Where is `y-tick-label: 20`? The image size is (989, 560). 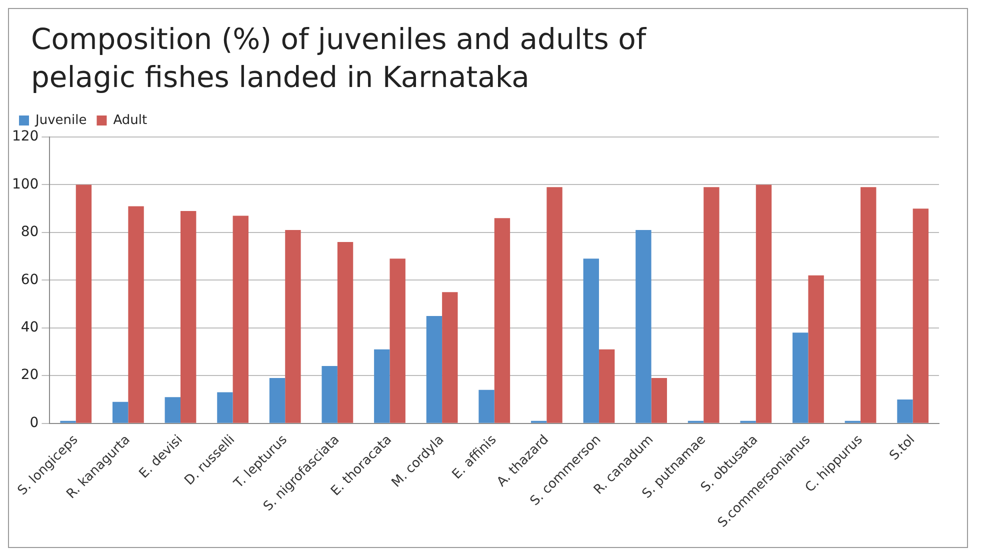 y-tick-label: 20 is located at coordinates (29, 376).